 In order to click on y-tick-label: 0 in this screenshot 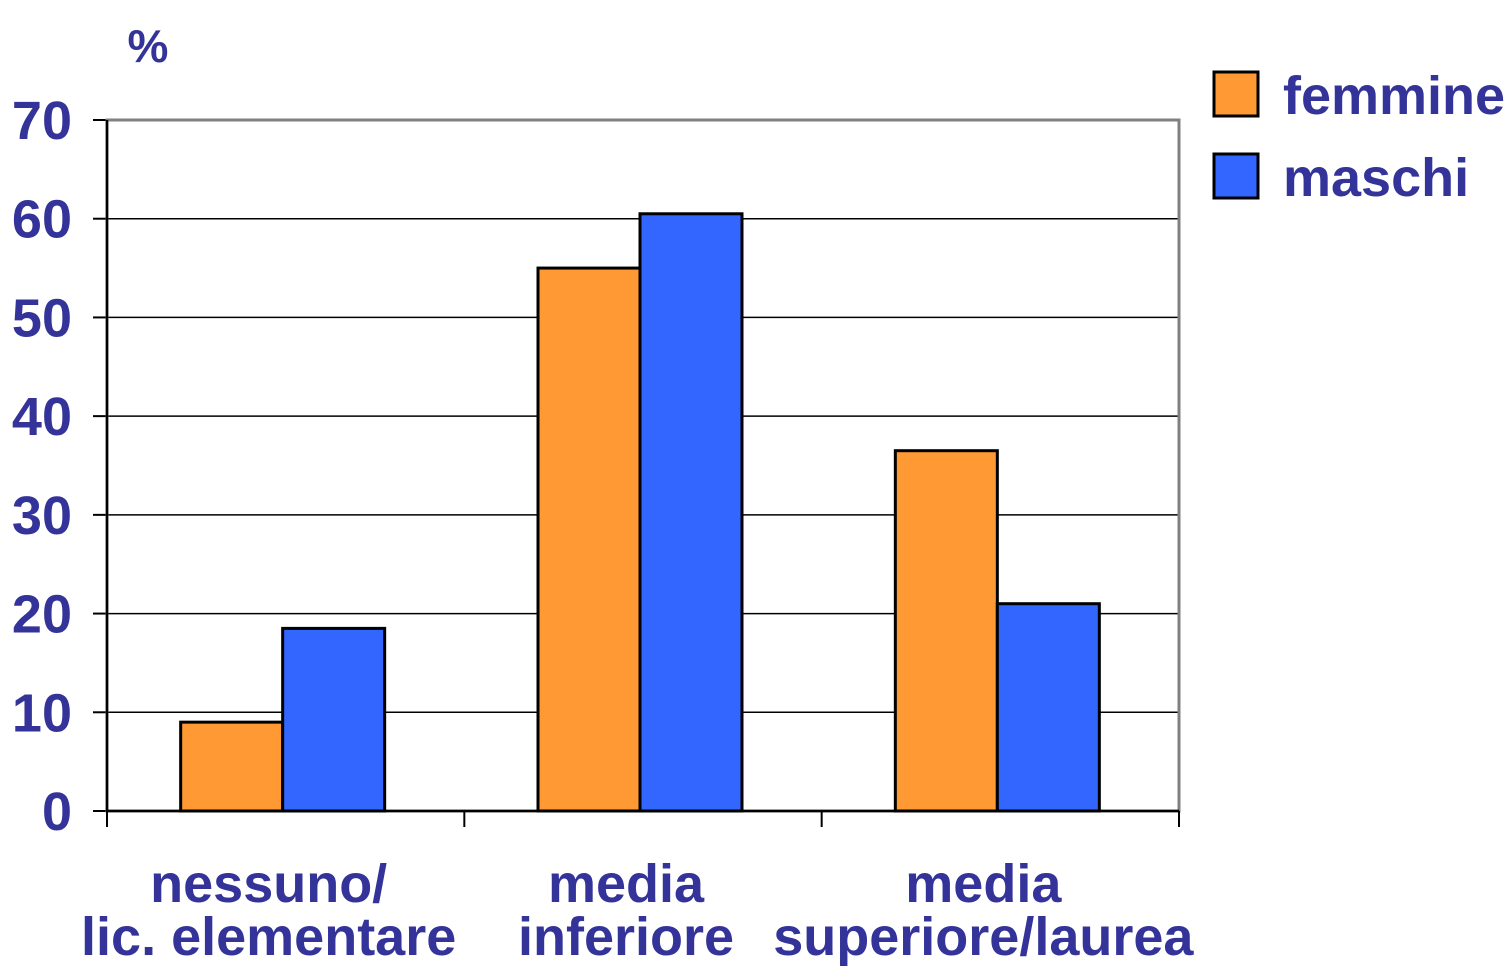, I will do `click(57, 812)`.